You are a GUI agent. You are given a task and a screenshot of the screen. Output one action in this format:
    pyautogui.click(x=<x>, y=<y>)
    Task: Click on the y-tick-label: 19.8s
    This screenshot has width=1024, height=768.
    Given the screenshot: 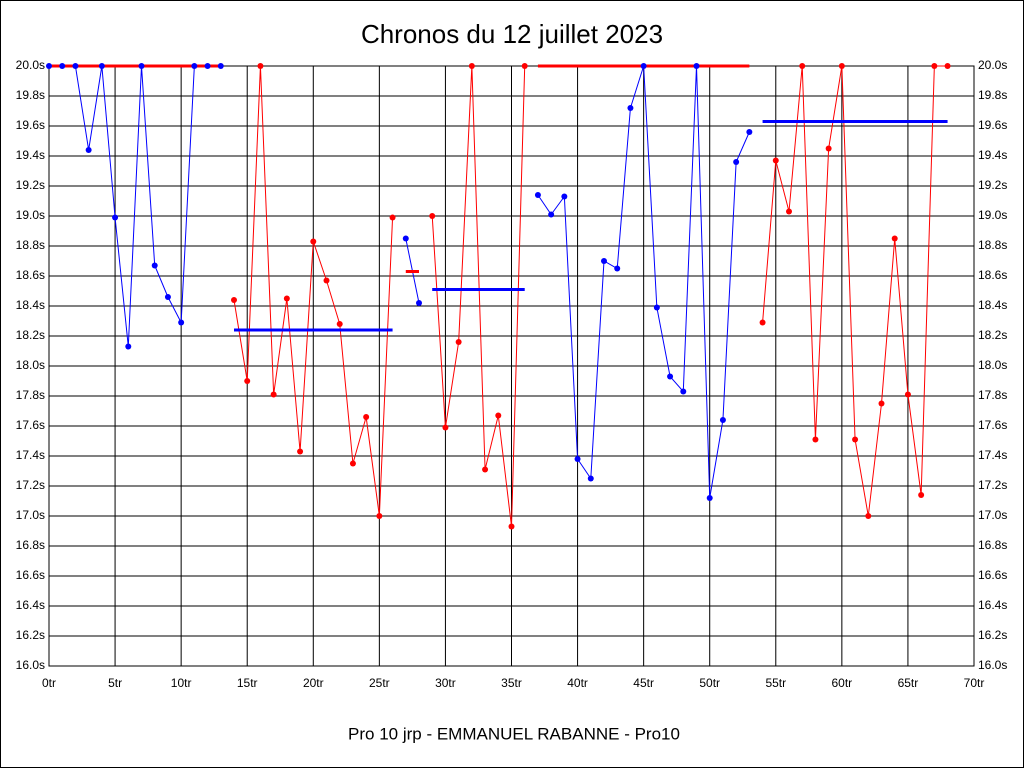 What is the action you would take?
    pyautogui.click(x=30, y=95)
    